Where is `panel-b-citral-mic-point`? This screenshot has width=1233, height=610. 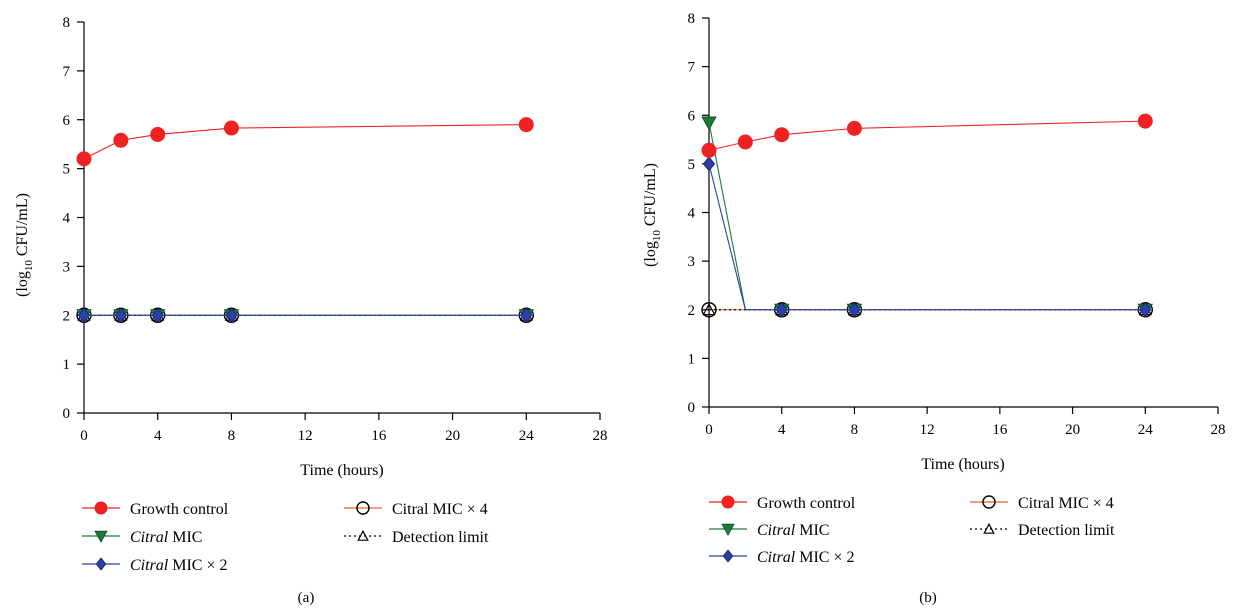
panel-b-citral-mic-point is located at coordinates (709, 123).